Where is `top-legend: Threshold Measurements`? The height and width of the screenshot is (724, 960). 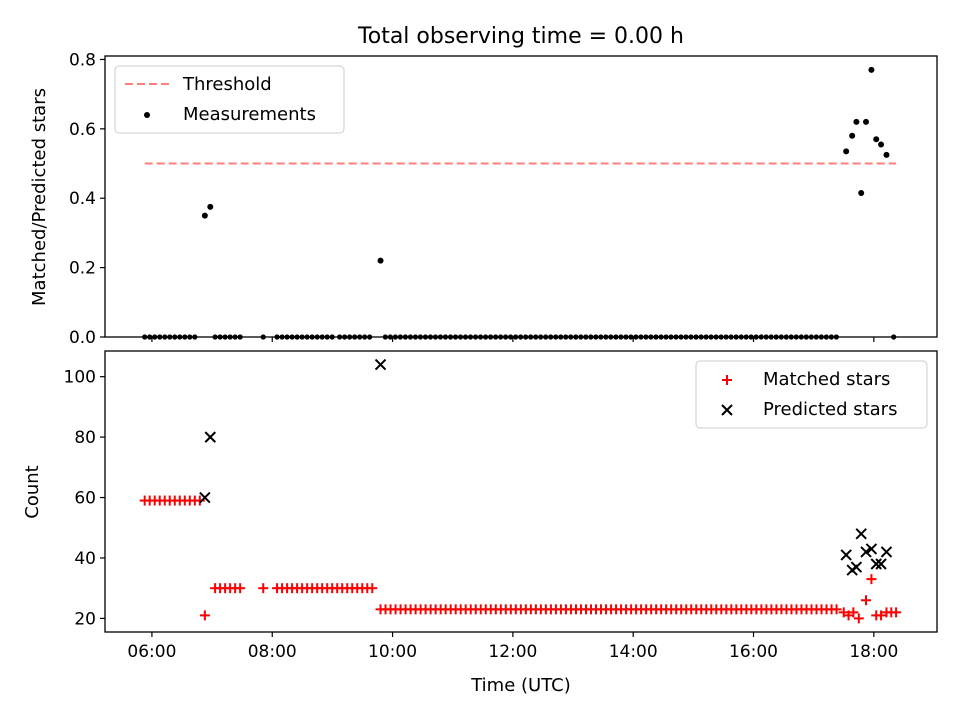 top-legend: Threshold Measurements is located at coordinates (229, 99).